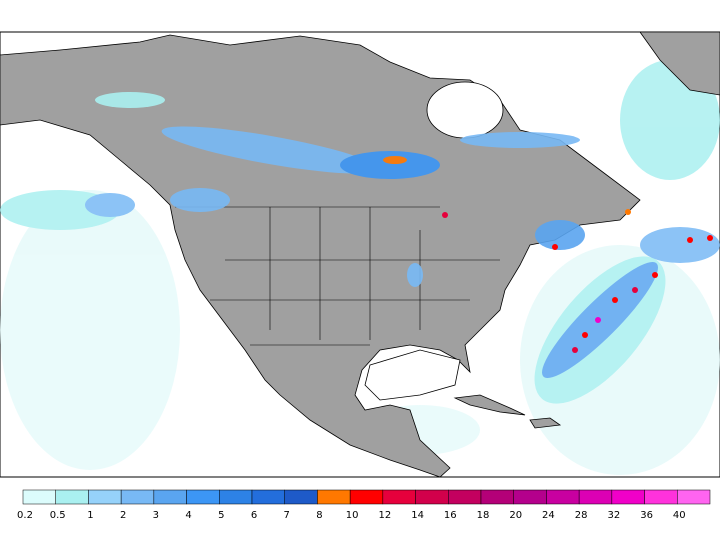  What do you see at coordinates (319, 515) in the screenshot?
I see `legend-label: 8` at bounding box center [319, 515].